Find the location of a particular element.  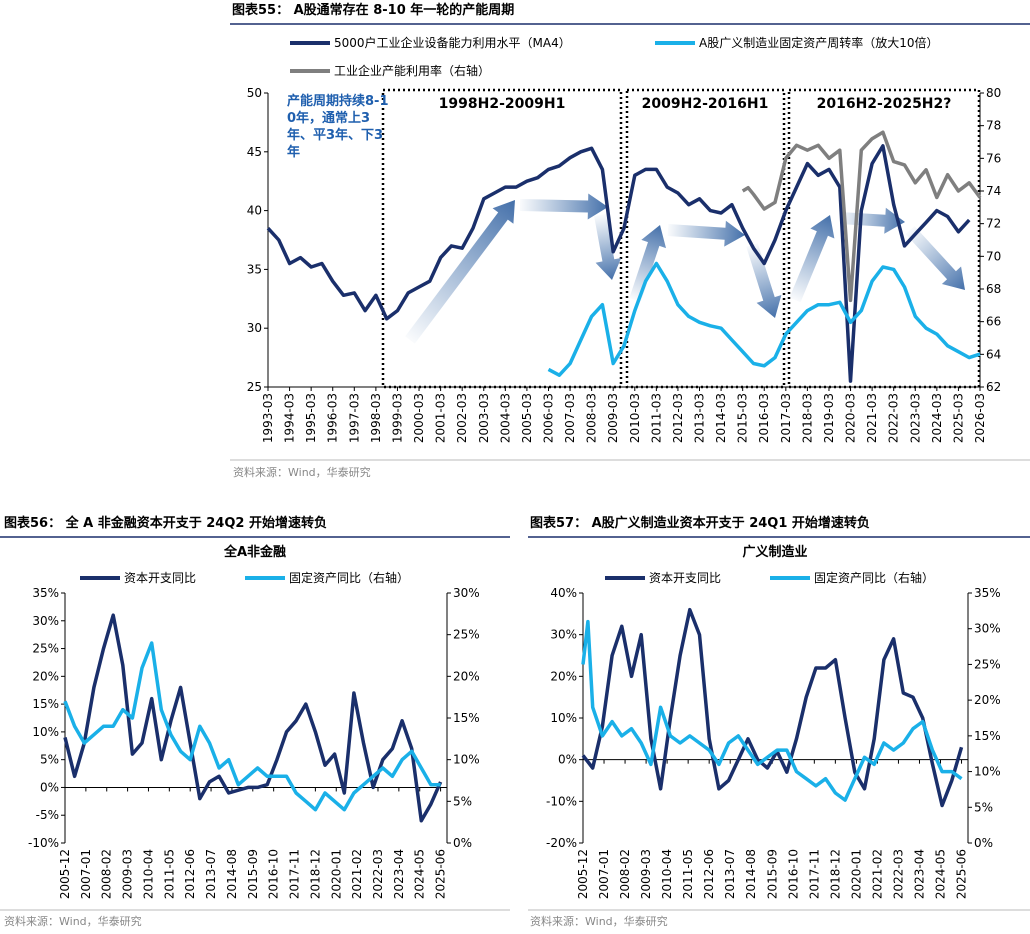

y-tick-label: -10% is located at coordinates (561, 801).